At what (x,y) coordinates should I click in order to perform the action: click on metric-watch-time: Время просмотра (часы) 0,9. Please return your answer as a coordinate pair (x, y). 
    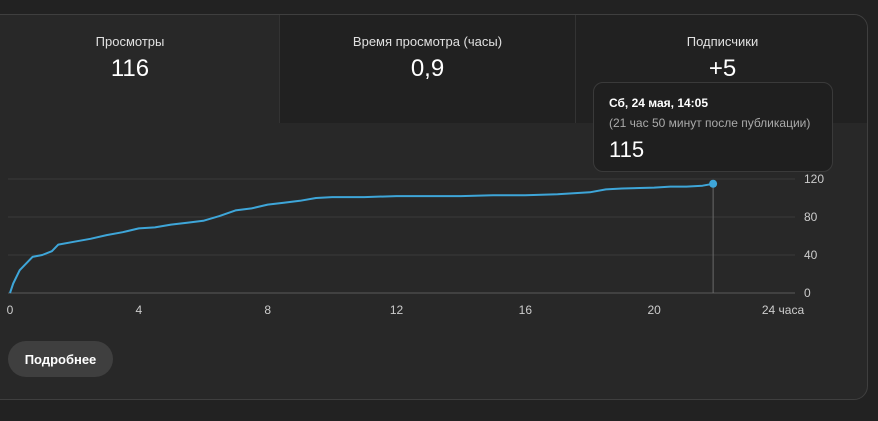
    Looking at the image, I should click on (427, 69).